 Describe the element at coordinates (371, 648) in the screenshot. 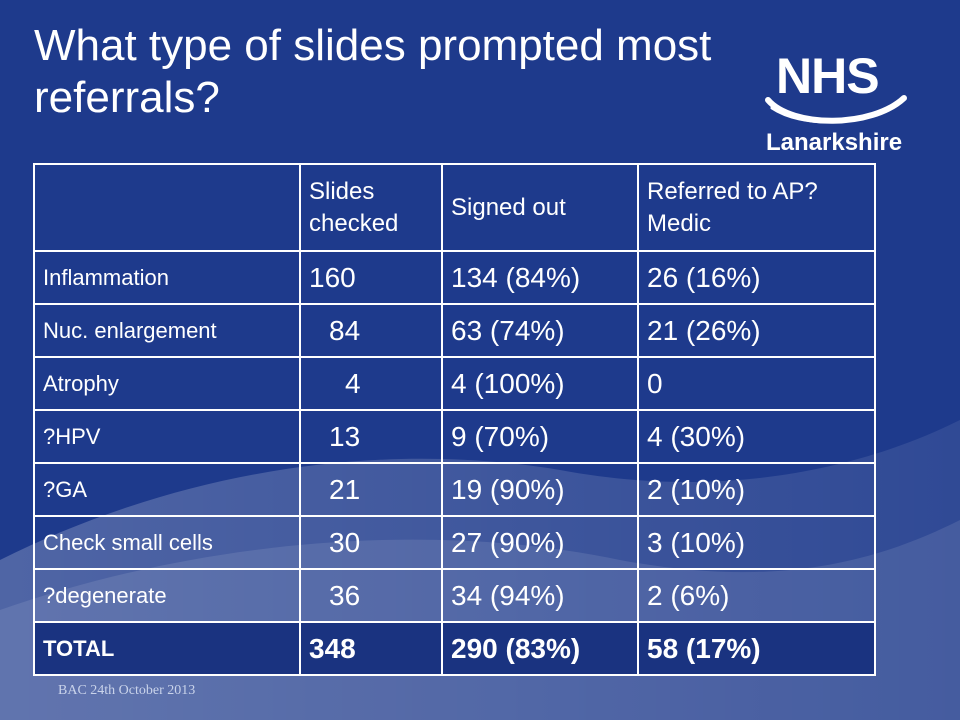

I see `total-checked-cell: 348` at that location.